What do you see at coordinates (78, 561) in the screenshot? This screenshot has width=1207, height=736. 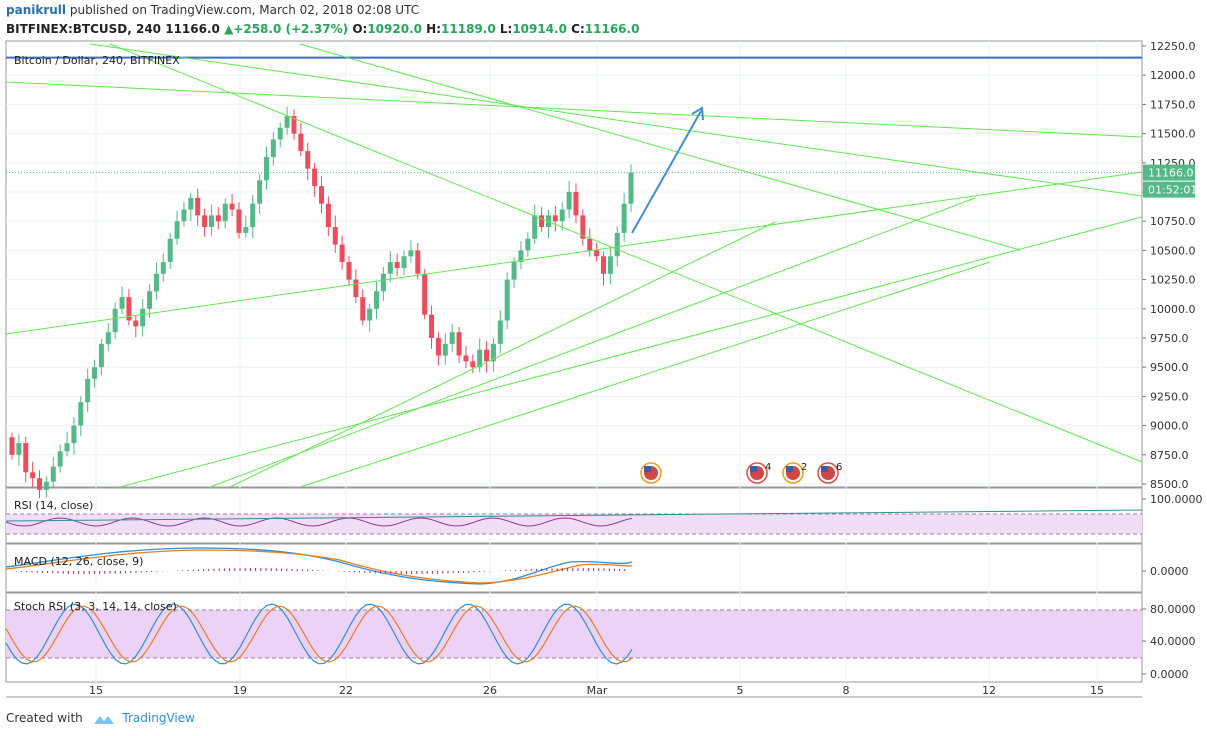 I see `macd-title: MACD (12, 26, close, 9)` at bounding box center [78, 561].